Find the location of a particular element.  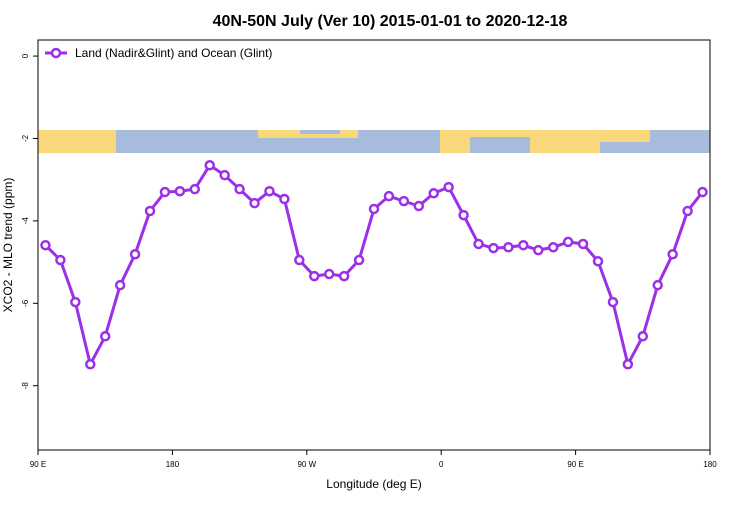

legend-label: Land (Nadir&Glint) and Ocean (Glint) is located at coordinates (173, 53).